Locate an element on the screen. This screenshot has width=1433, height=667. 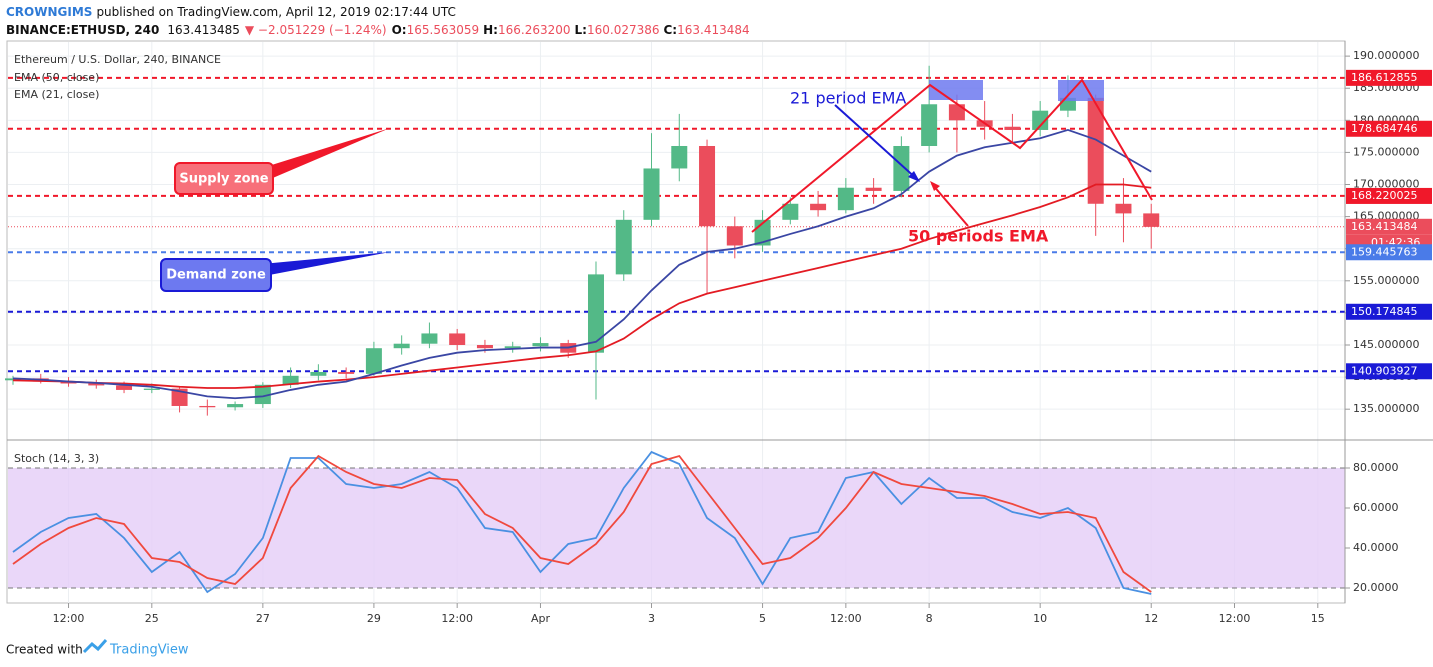
y-tick-label: 80.0000 is located at coordinates (1376, 467).